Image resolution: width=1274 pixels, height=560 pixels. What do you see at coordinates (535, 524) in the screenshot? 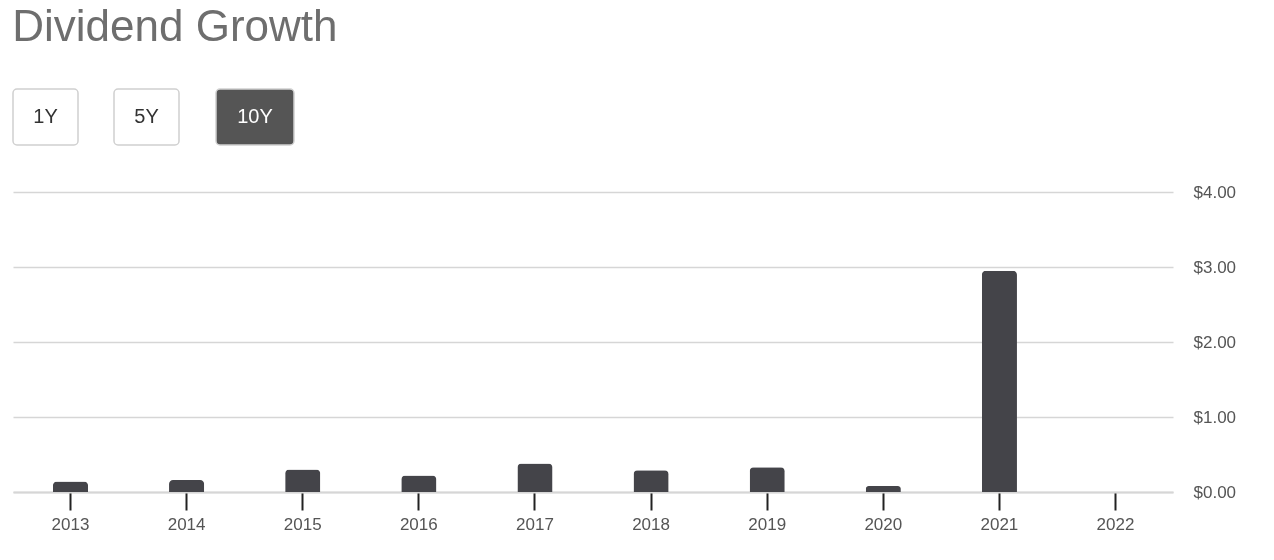
I see `x-tick-label: 2017` at bounding box center [535, 524].